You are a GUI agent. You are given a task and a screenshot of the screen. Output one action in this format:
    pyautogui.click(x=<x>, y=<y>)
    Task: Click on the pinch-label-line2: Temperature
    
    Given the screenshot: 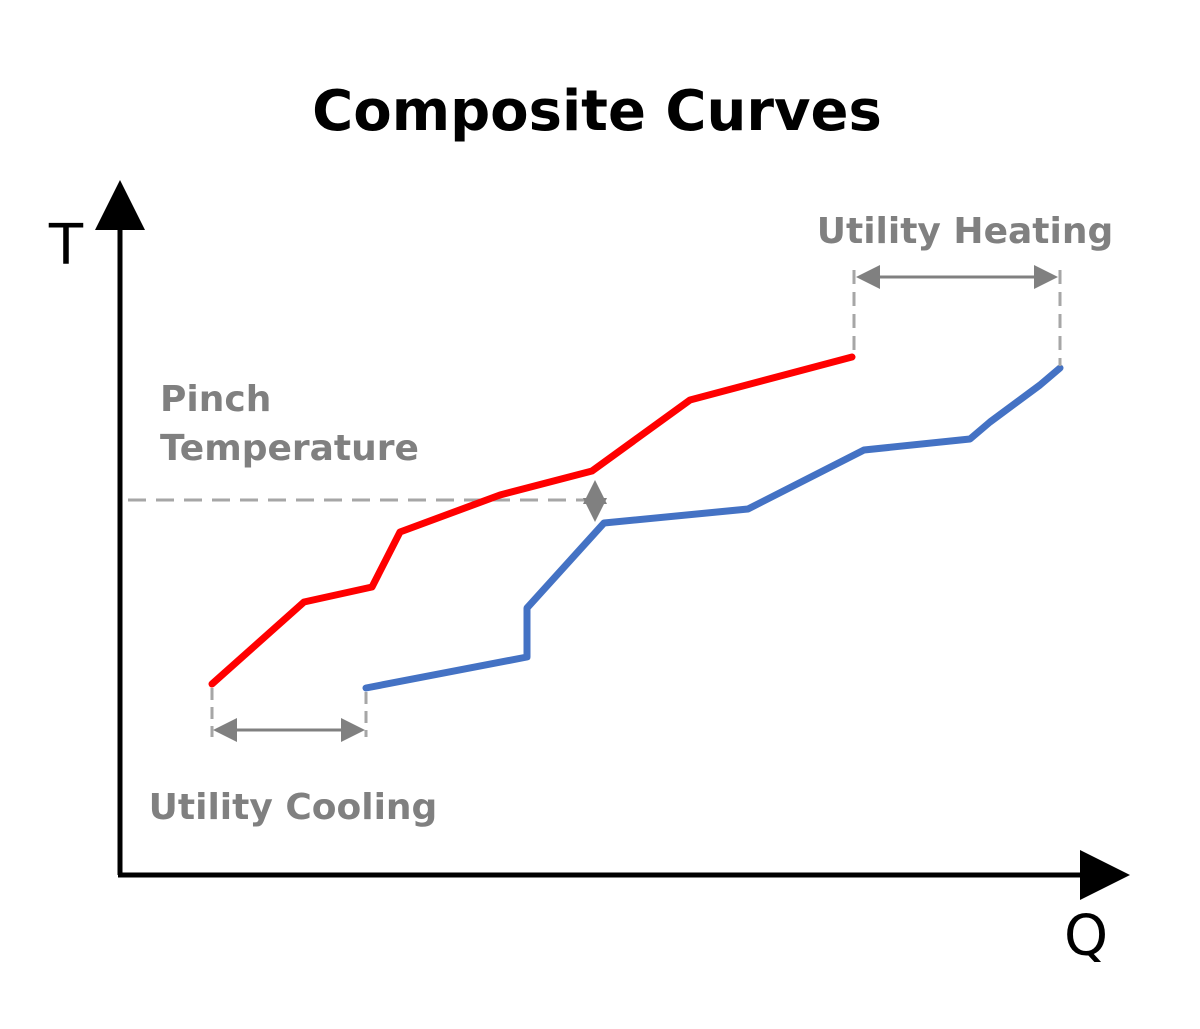 What is the action you would take?
    pyautogui.click(x=289, y=448)
    